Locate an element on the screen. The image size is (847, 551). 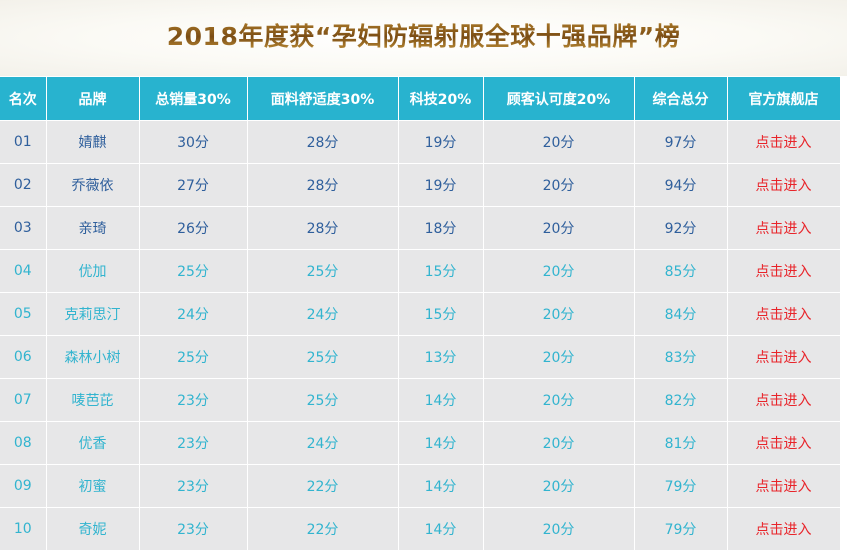
brand-cell: 优香 is located at coordinates (93, 443).